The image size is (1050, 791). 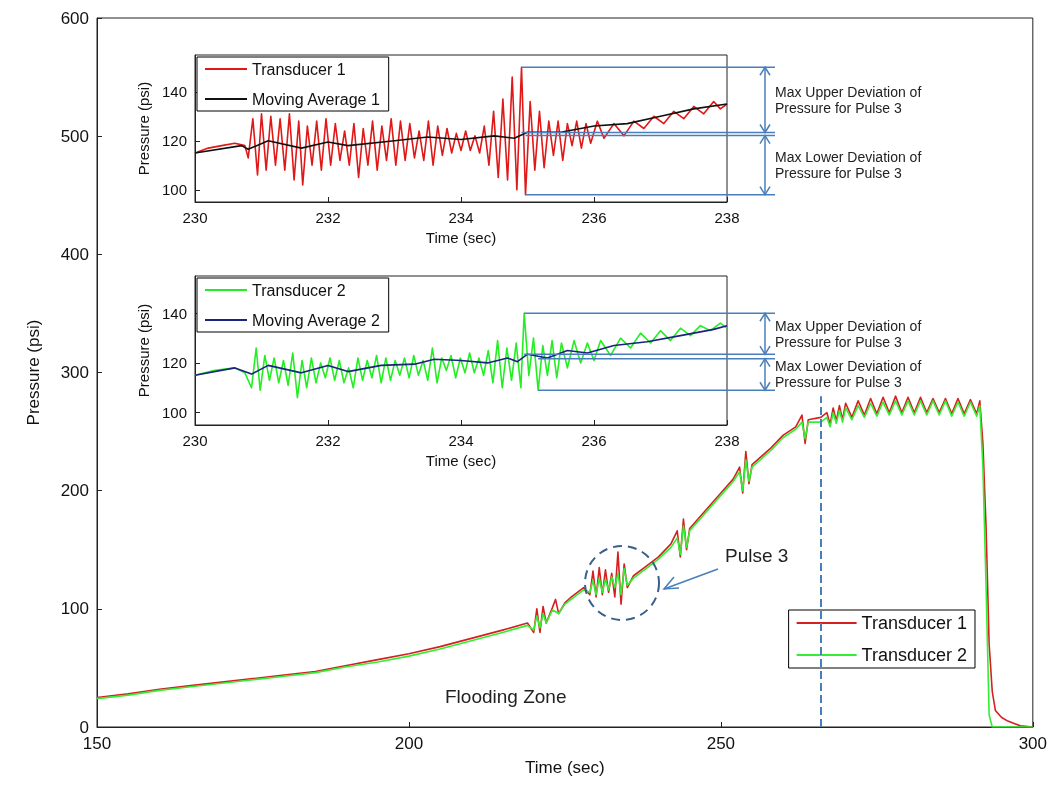 What do you see at coordinates (84, 727) in the screenshot?
I see `y-tick-label: 0` at bounding box center [84, 727].